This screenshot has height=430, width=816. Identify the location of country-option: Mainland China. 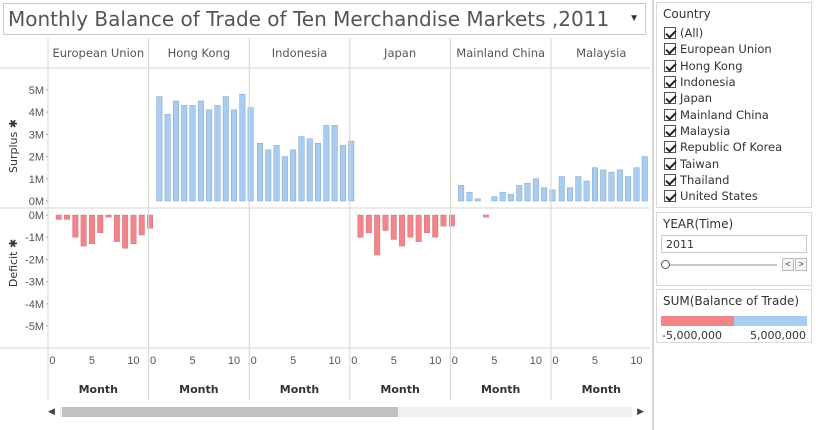
(734, 114).